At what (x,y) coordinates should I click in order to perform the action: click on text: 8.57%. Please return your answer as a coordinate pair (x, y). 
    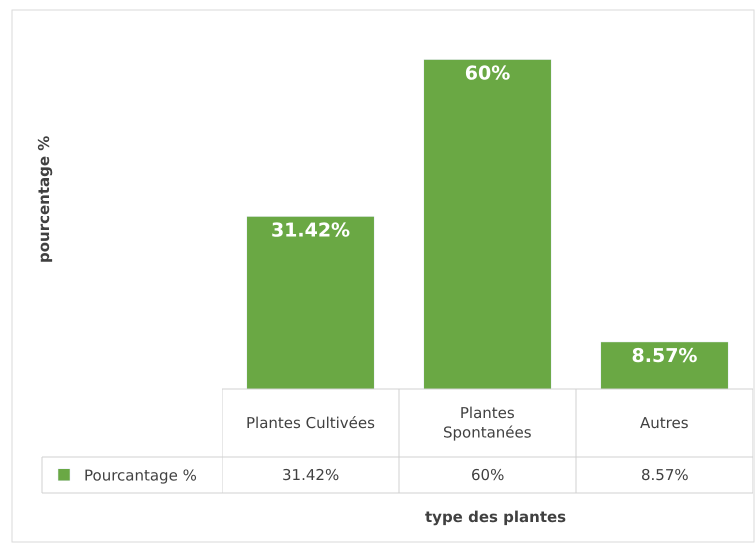
    Looking at the image, I should click on (665, 355).